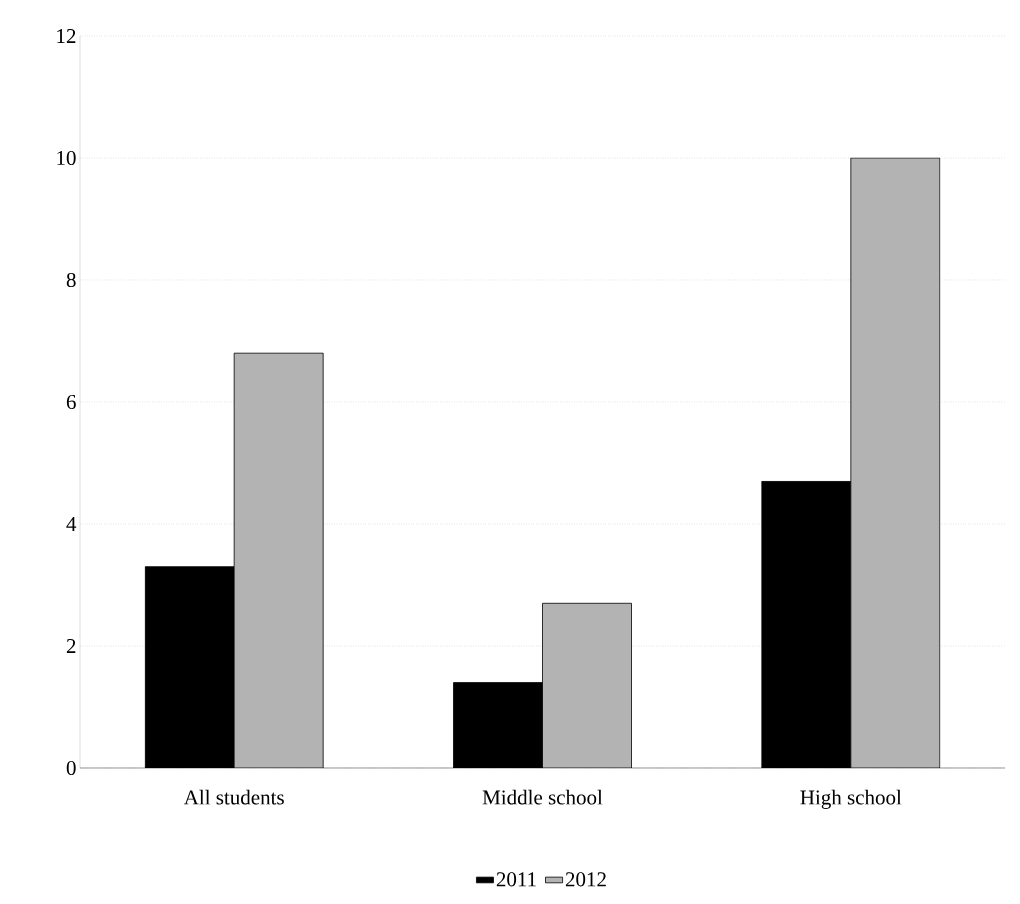 The image size is (1020, 904). I want to click on y-tick-label: 12, so click(66, 36).